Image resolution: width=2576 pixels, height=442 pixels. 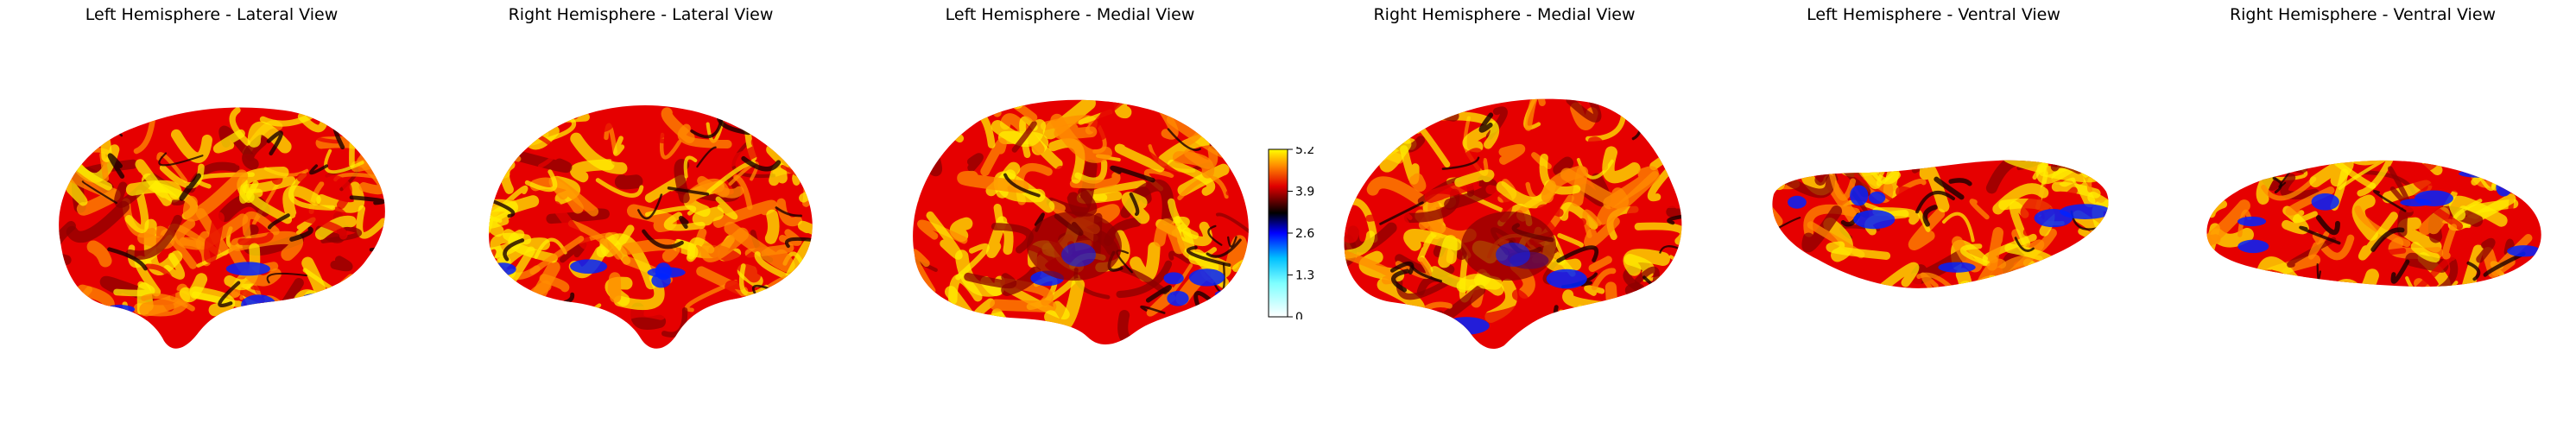 I want to click on brain-surface-left-lateral, so click(x=222, y=228).